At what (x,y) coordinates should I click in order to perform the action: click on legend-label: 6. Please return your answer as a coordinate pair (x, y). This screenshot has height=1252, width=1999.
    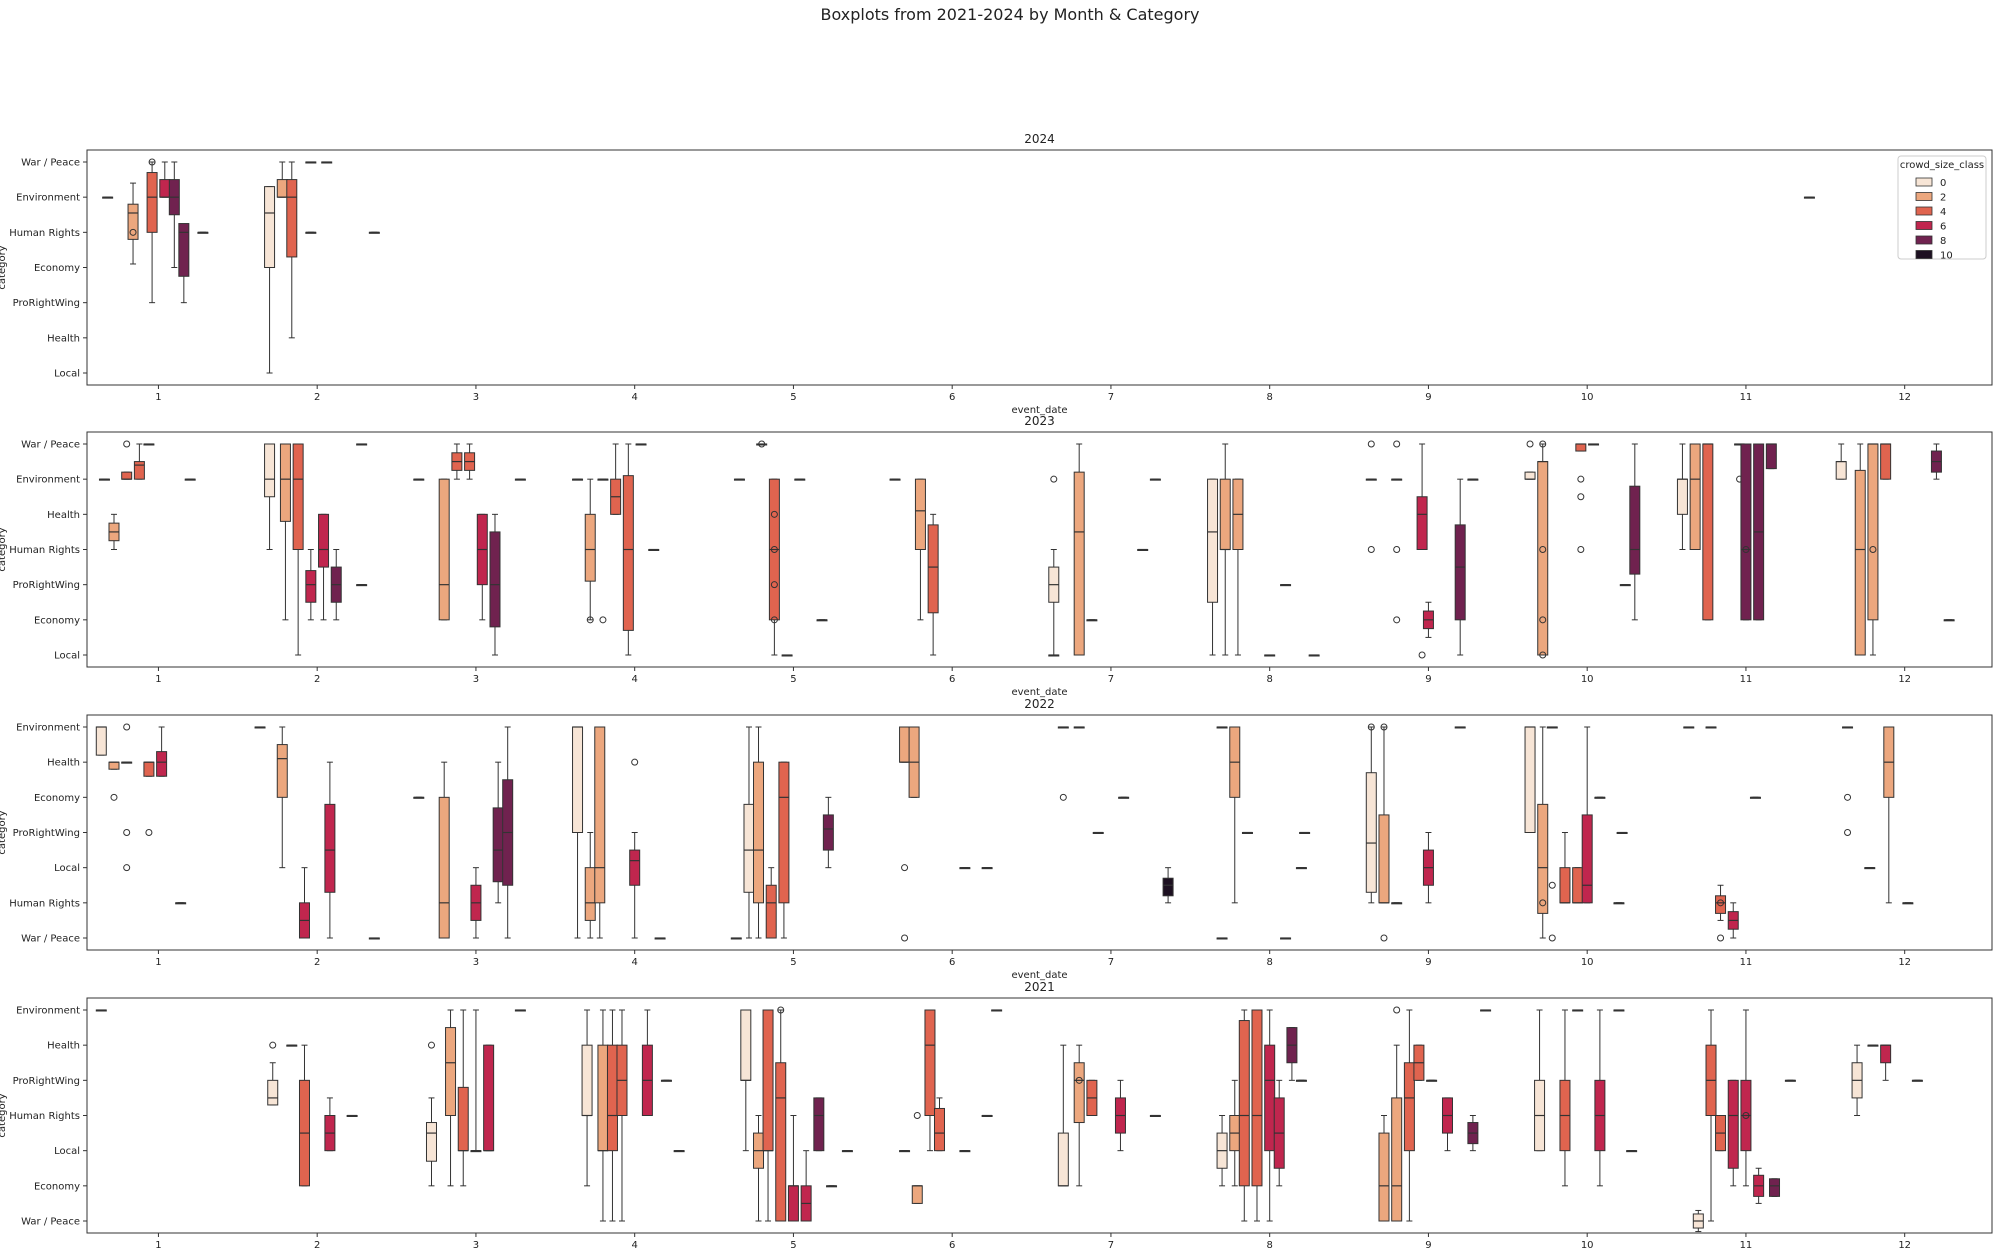
    Looking at the image, I should click on (1943, 227).